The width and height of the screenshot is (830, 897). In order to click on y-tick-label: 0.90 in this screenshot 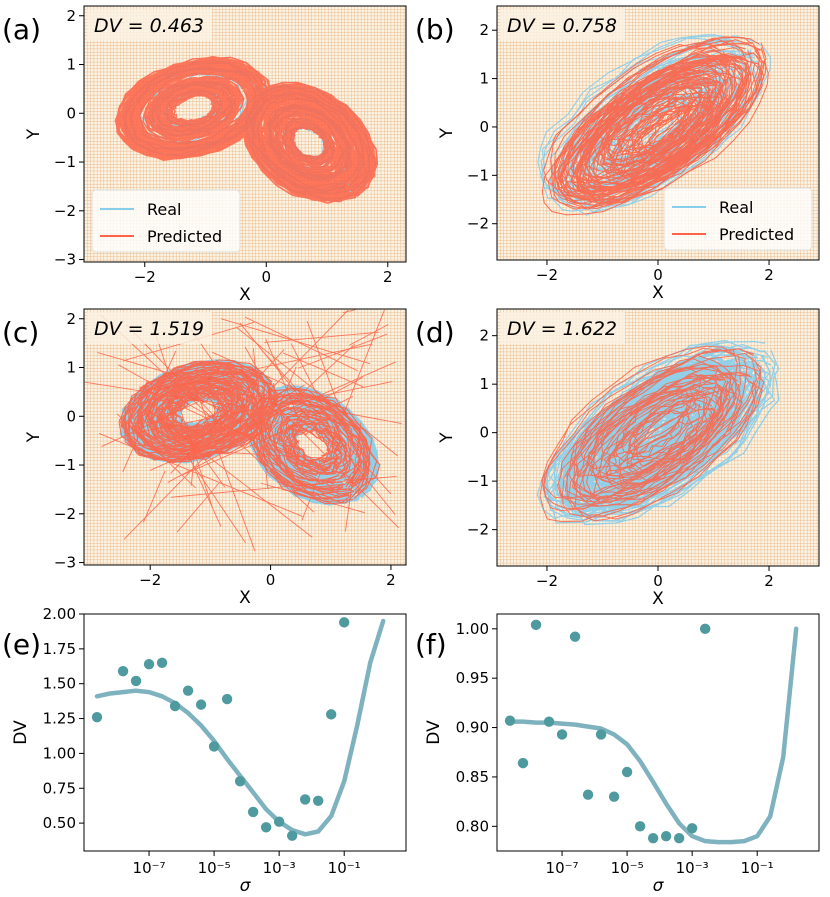, I will do `click(472, 728)`.